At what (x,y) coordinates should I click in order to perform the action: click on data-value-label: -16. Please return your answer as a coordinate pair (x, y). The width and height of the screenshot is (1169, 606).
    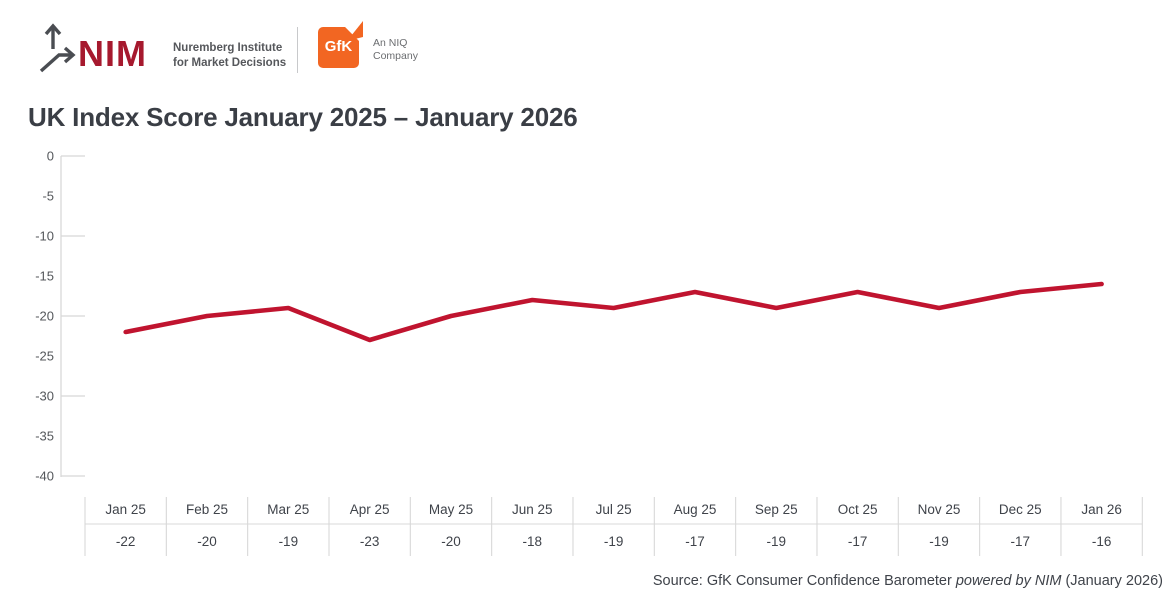
    Looking at the image, I should click on (1102, 541).